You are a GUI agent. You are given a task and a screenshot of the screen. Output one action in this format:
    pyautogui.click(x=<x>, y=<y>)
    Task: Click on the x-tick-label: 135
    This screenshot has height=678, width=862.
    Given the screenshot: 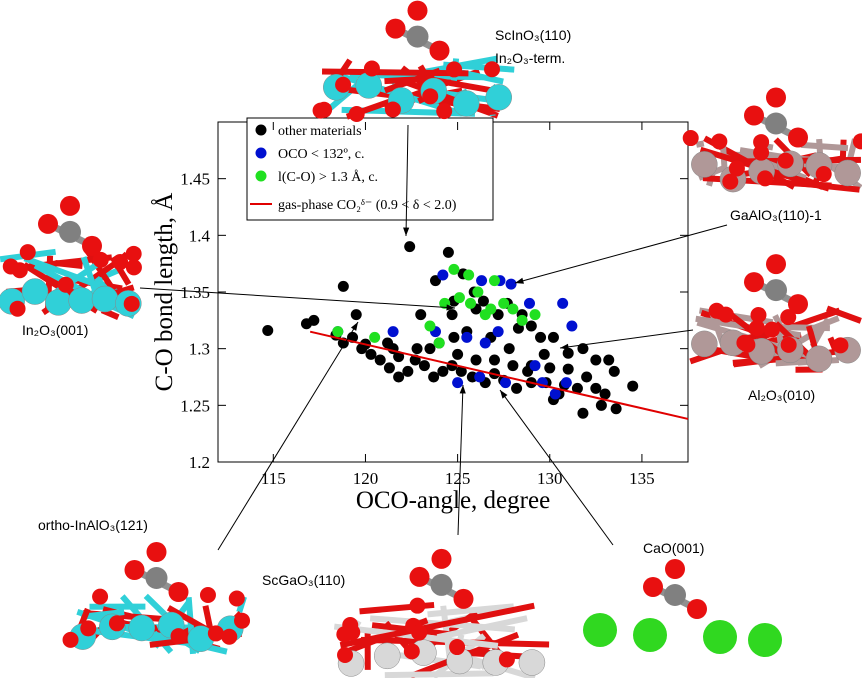 What is the action you would take?
    pyautogui.click(x=642, y=478)
    